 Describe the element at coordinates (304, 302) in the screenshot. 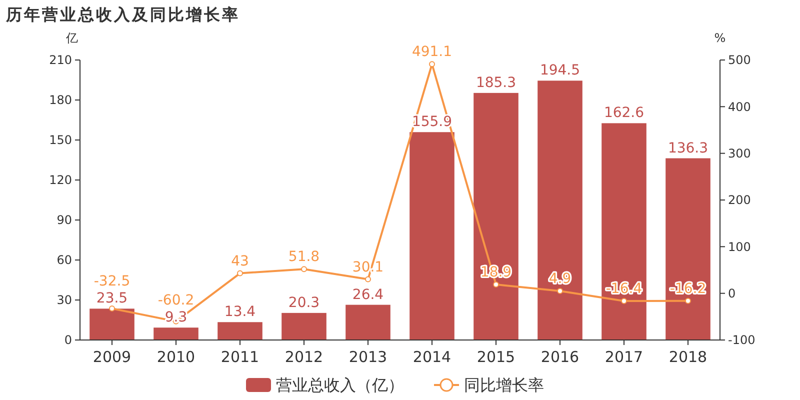

I see `data-label: 20.3` at that location.